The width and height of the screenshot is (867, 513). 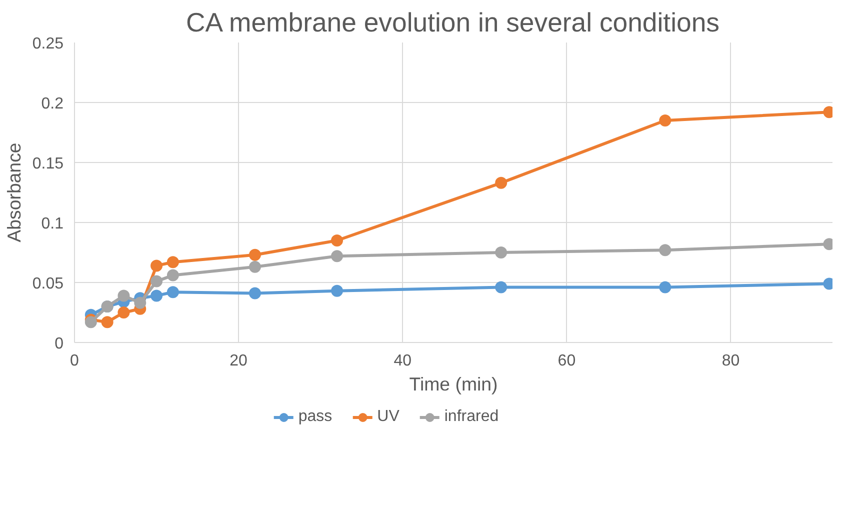 I want to click on x-tick-label: 20, so click(x=239, y=361).